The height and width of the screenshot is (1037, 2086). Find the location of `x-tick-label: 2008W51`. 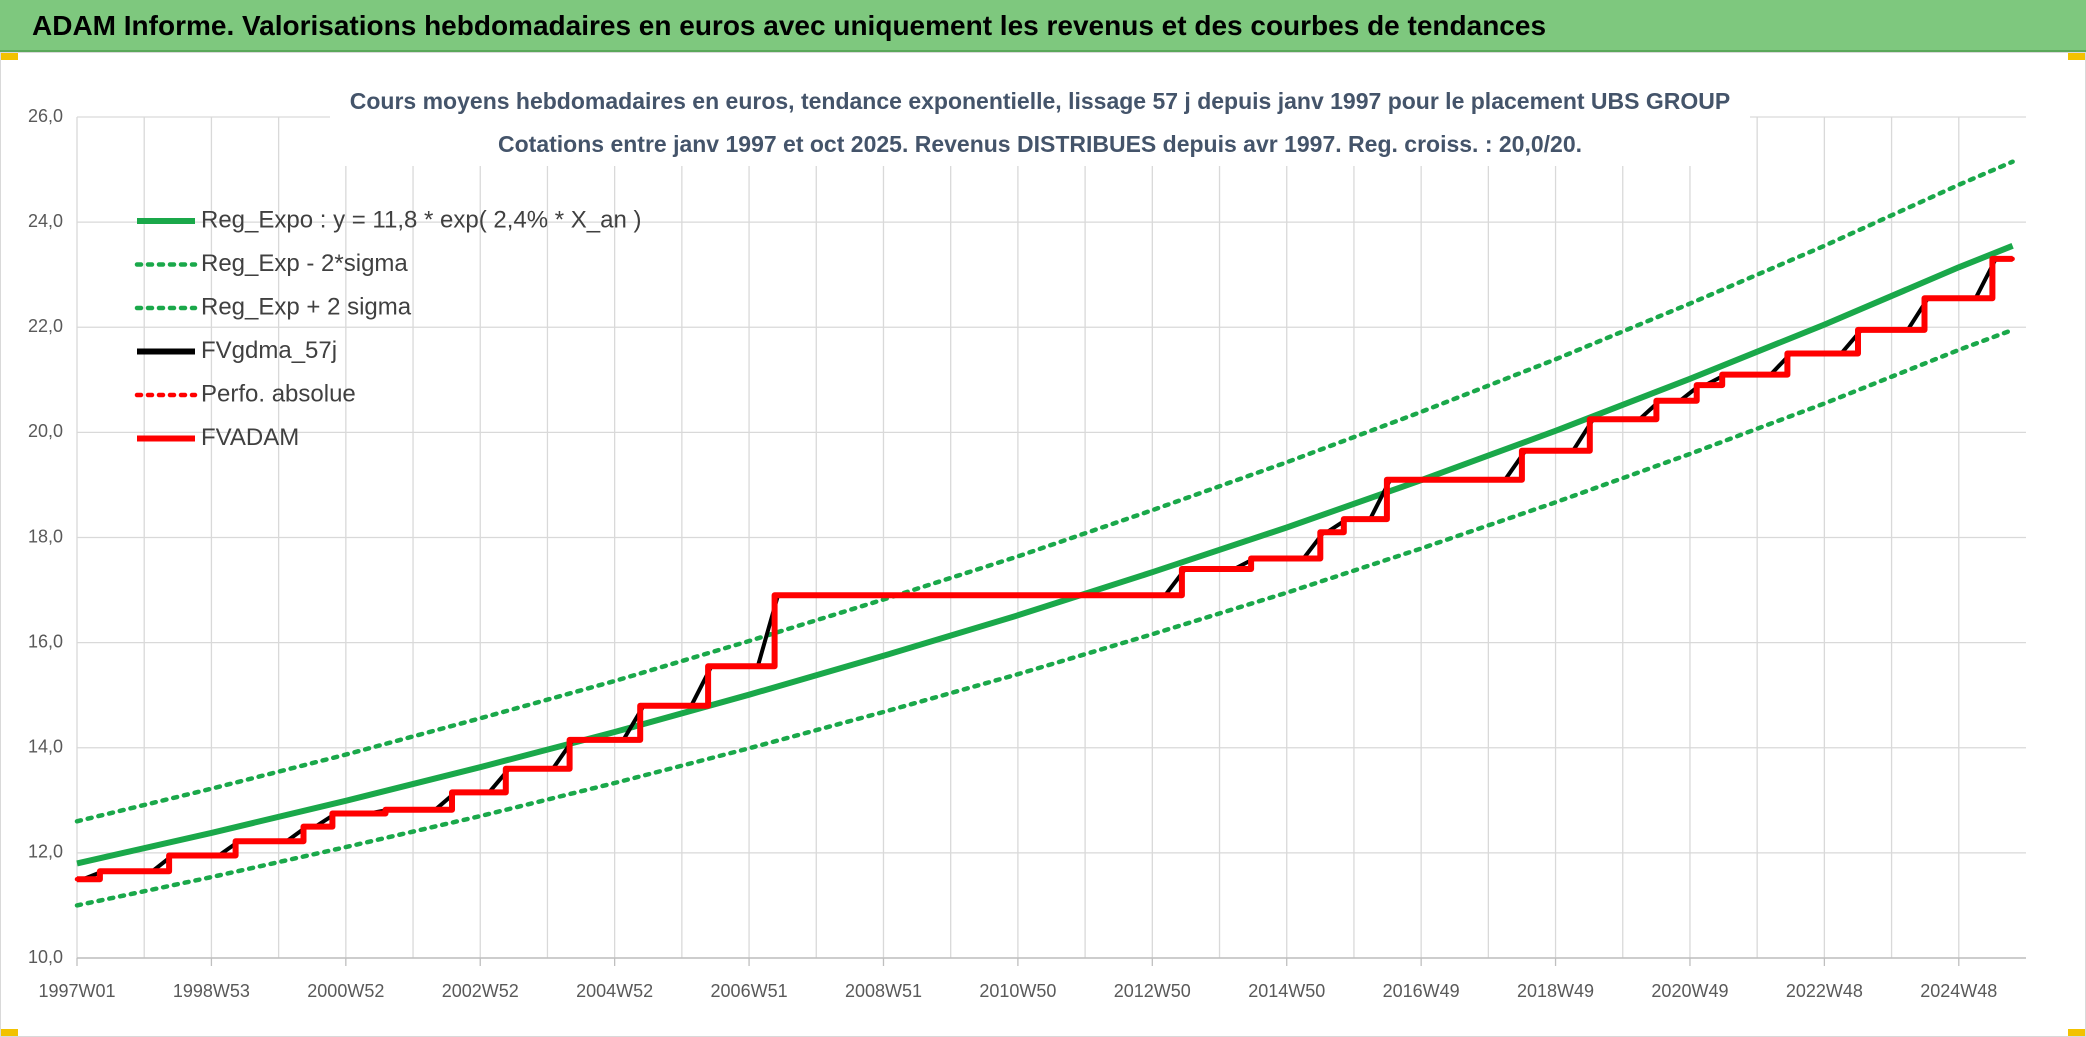

x-tick-label: 2008W51 is located at coordinates (883, 991).